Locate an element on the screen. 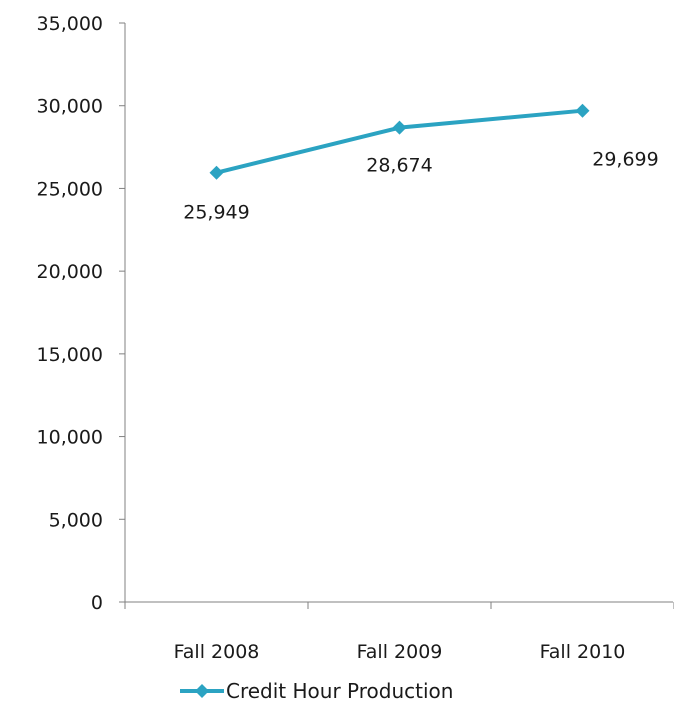 Image resolution: width=674 pixels, height=702 pixels. x-tick-label: Fall 2008 is located at coordinates (217, 652).